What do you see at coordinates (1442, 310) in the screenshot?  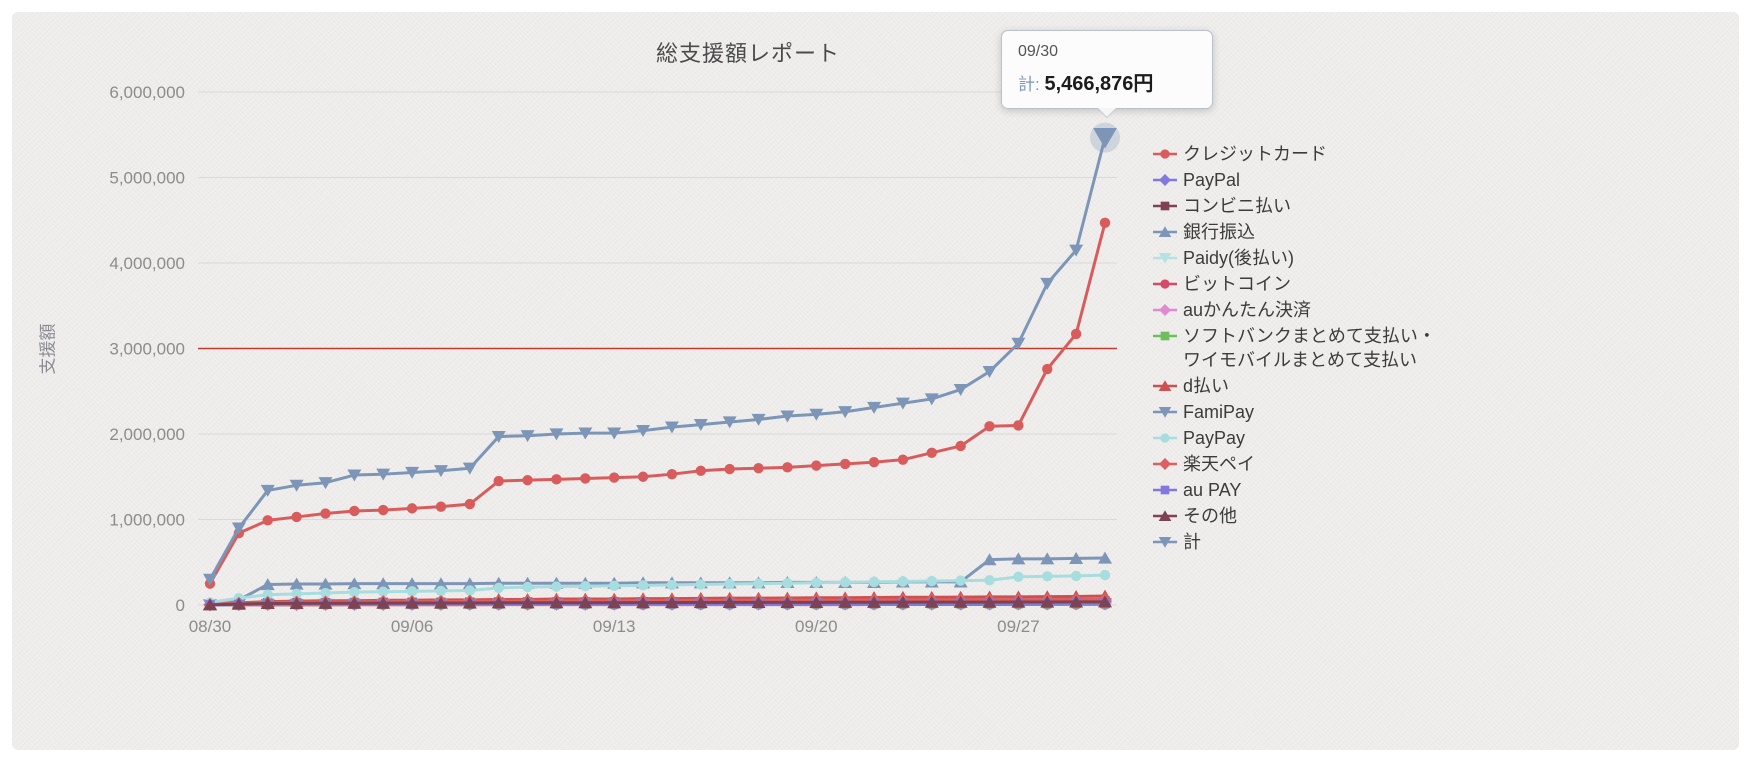 I see `legend-item-6: auかんたん決済` at bounding box center [1442, 310].